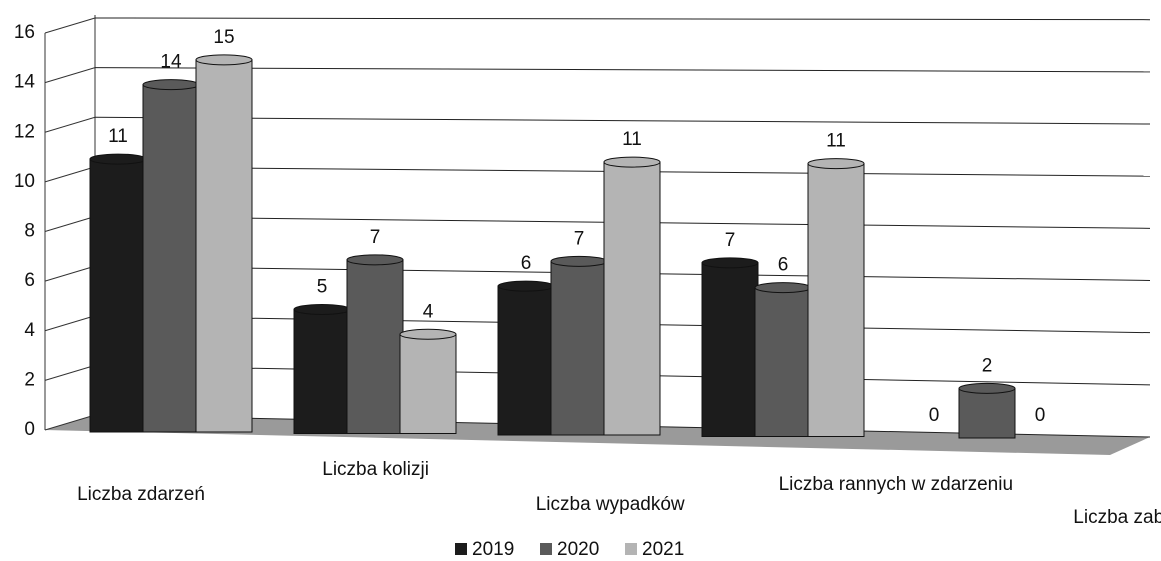 The height and width of the screenshot is (561, 1161). I want to click on legend-label: 2019, so click(493, 549).